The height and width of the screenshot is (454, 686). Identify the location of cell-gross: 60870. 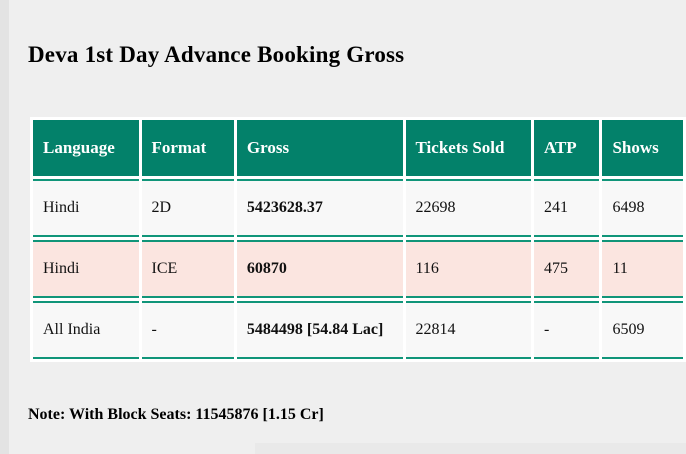
(319, 269).